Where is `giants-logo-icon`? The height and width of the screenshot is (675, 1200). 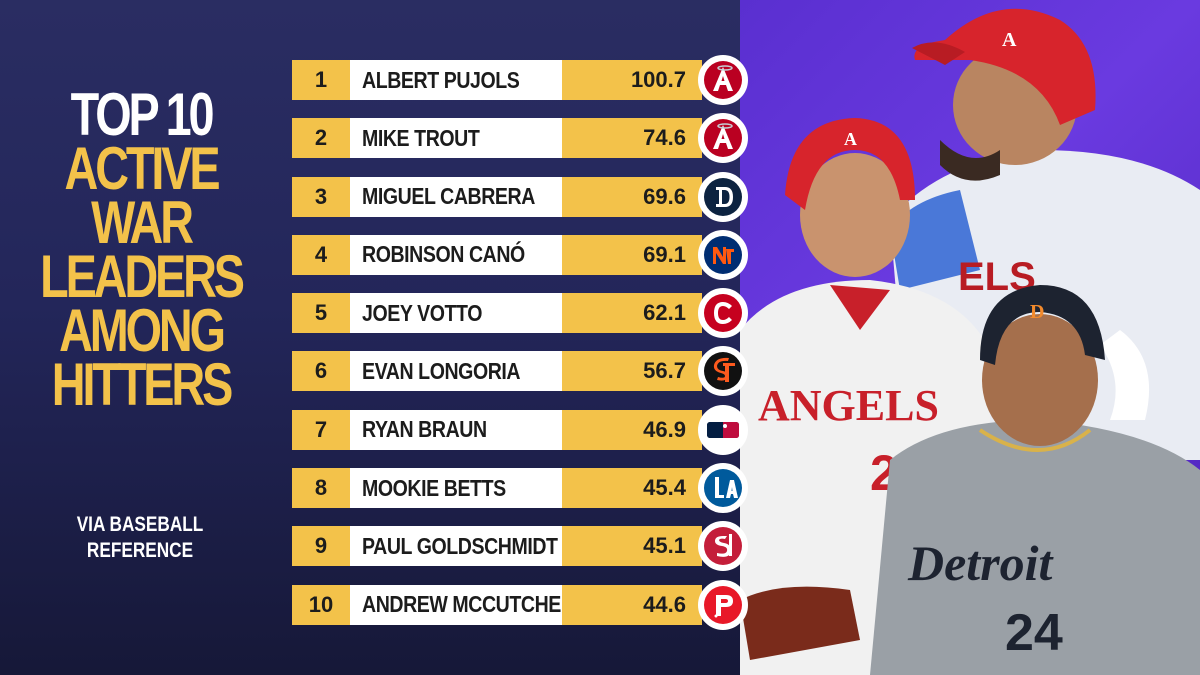 giants-logo-icon is located at coordinates (723, 371).